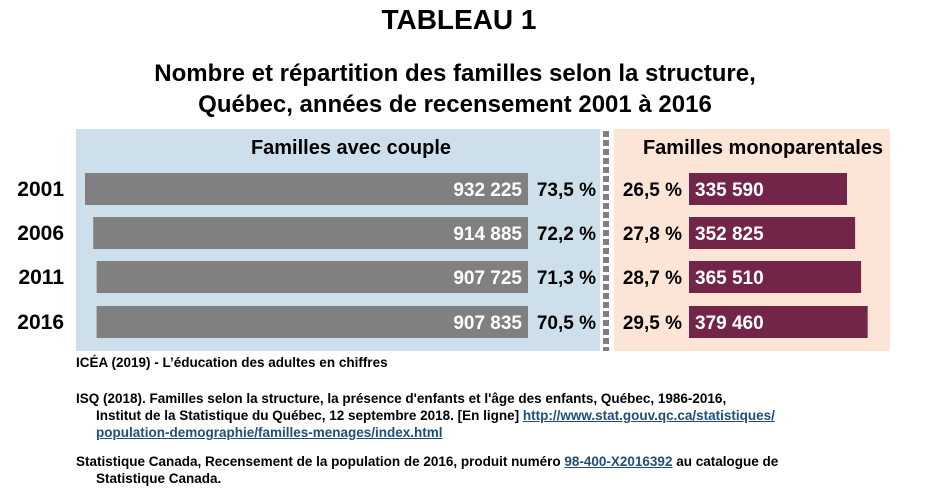 The height and width of the screenshot is (500, 926). I want to click on mono-value-label: 335 590, so click(729, 190).